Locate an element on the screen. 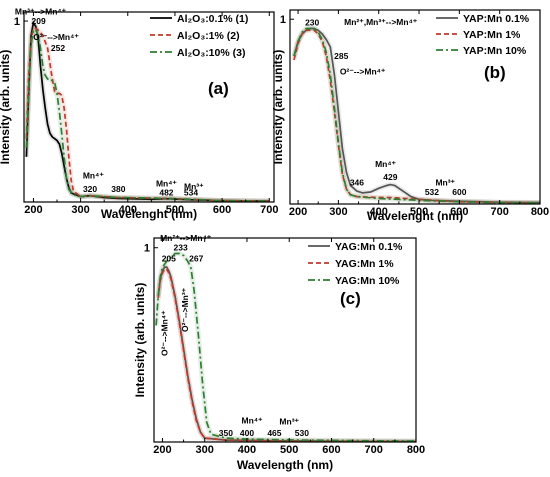 The image size is (550, 477). legend-entry: YAG:Mn 0.1% is located at coordinates (369, 247).